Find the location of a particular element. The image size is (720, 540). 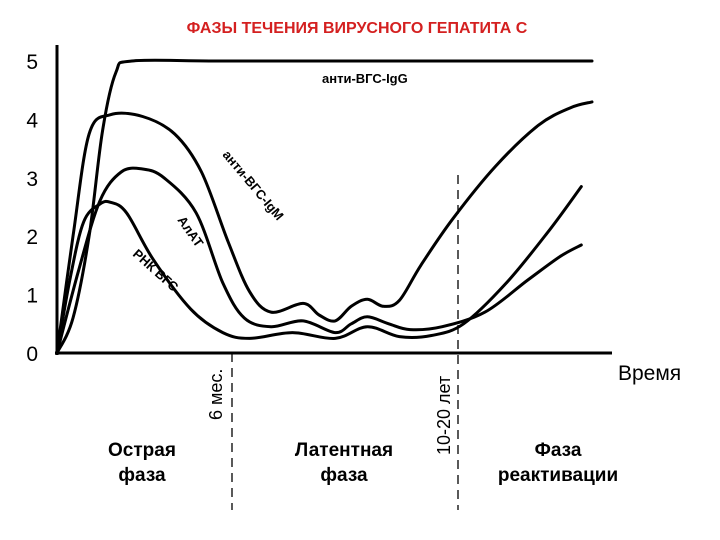

y-tick-label: 4 is located at coordinates (32, 120).